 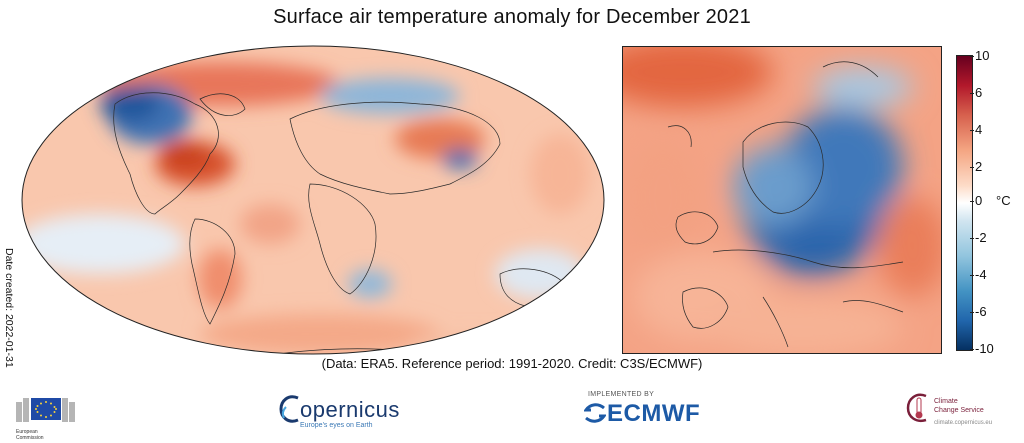 What do you see at coordinates (916, 407) in the screenshot?
I see `thermometer-icon` at bounding box center [916, 407].